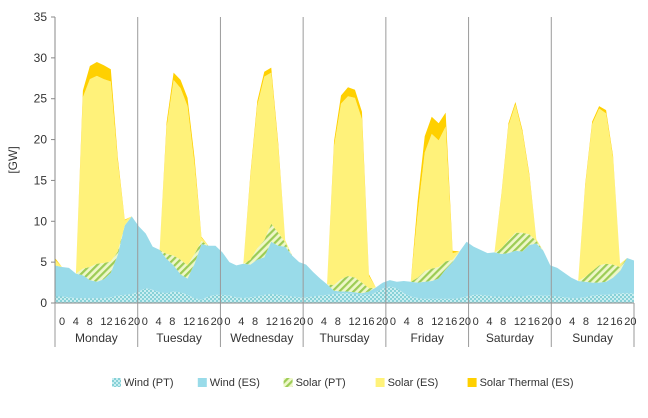 Image resolution: width=648 pixels, height=418 pixels. What do you see at coordinates (41, 17) in the screenshot?
I see `y-tick-label: 35` at bounding box center [41, 17].